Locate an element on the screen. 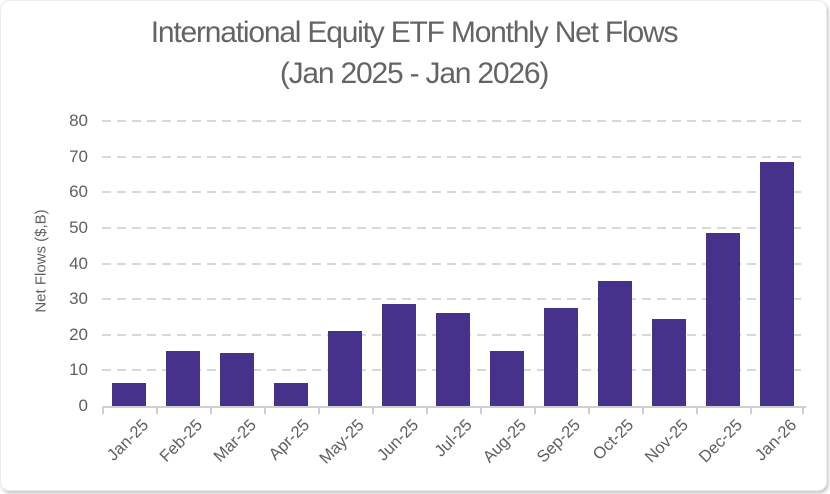 The height and width of the screenshot is (494, 830). y-tick-label: 80 is located at coordinates (78, 120).